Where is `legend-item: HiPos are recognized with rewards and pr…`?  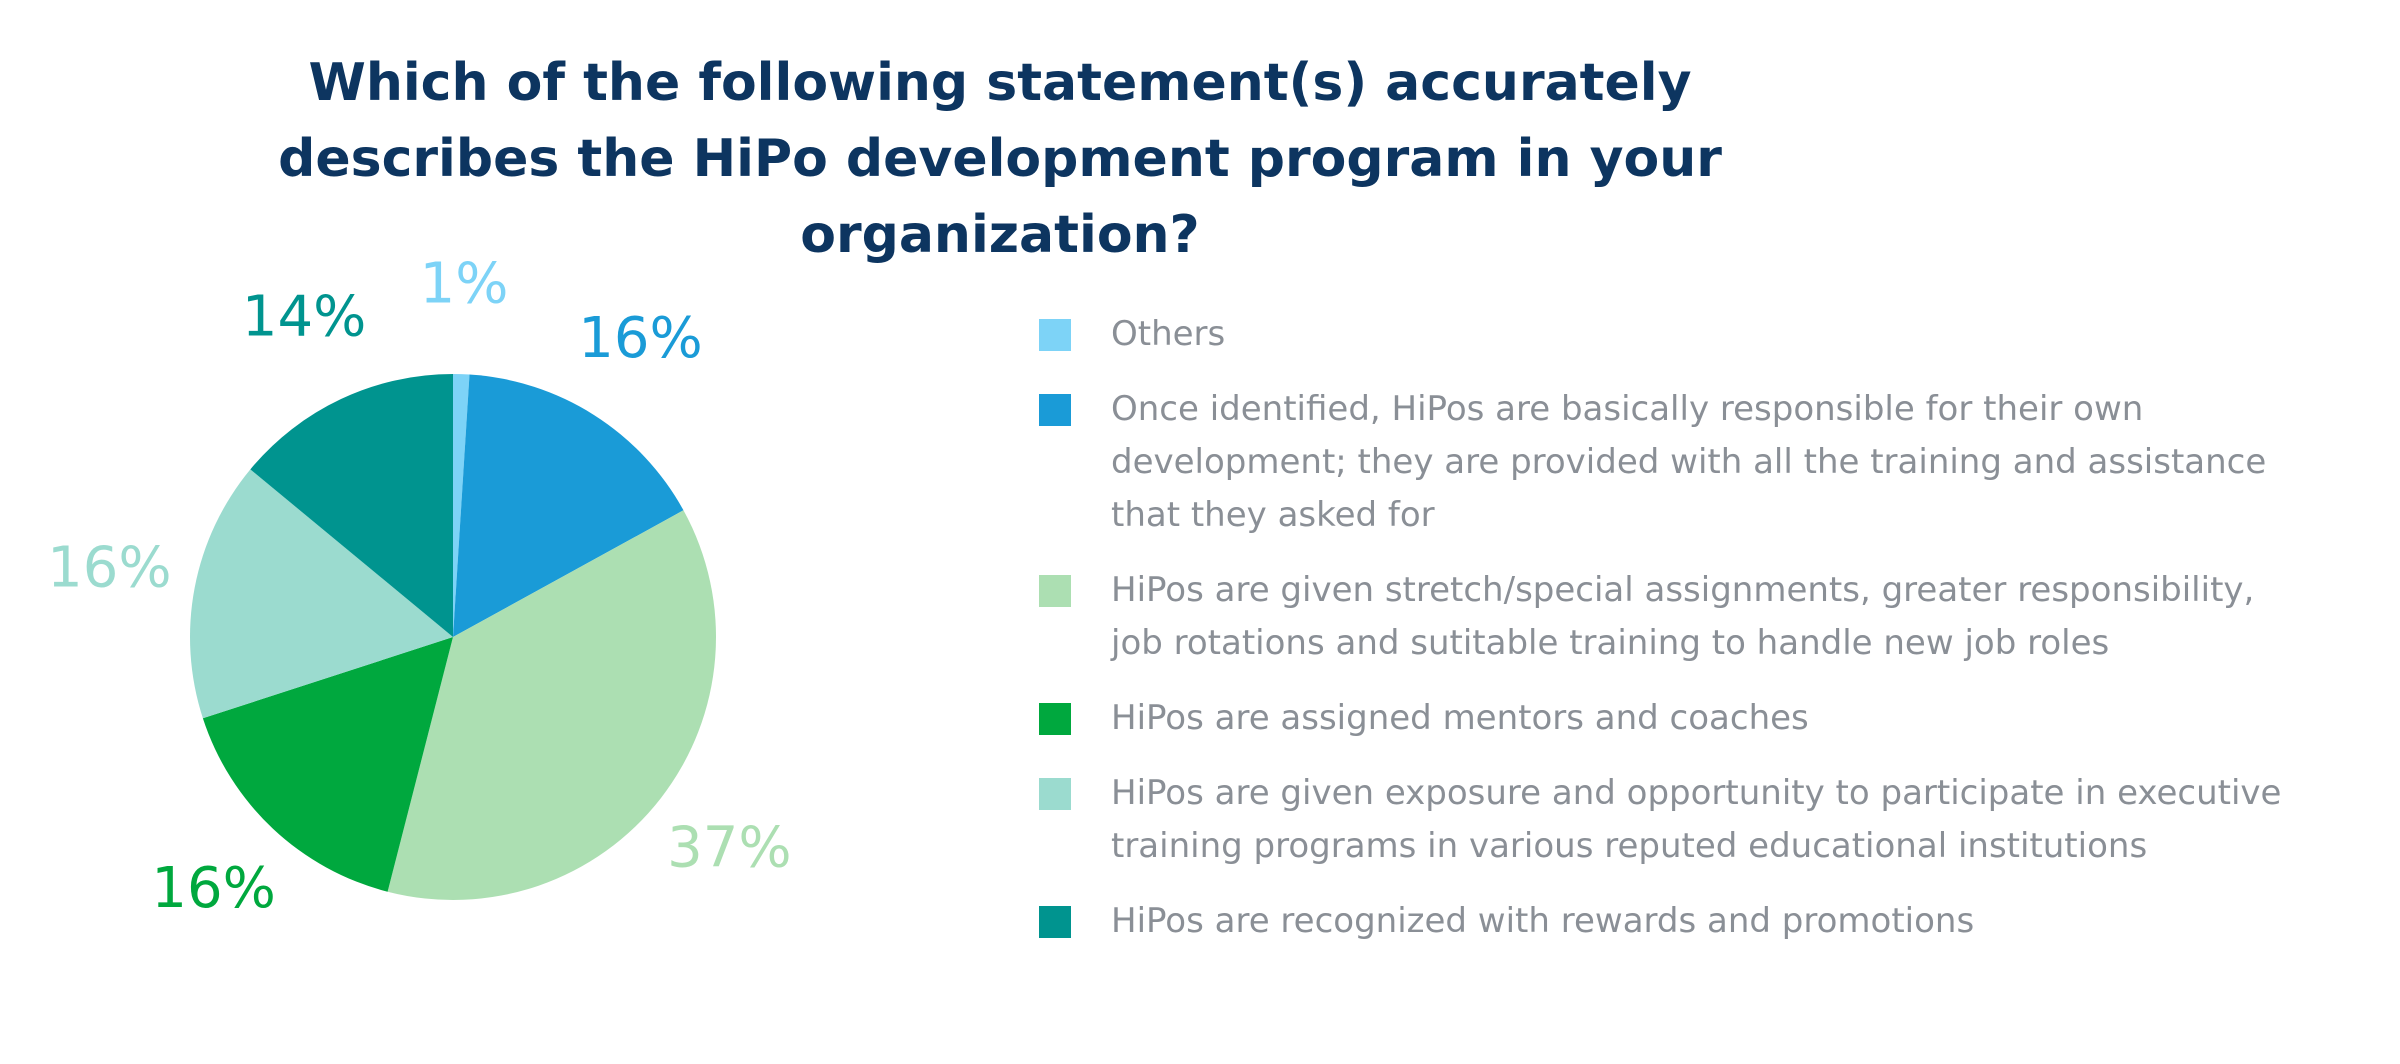
legend-item: HiPos are recognized with rewards and pr… is located at coordinates (1669, 921).